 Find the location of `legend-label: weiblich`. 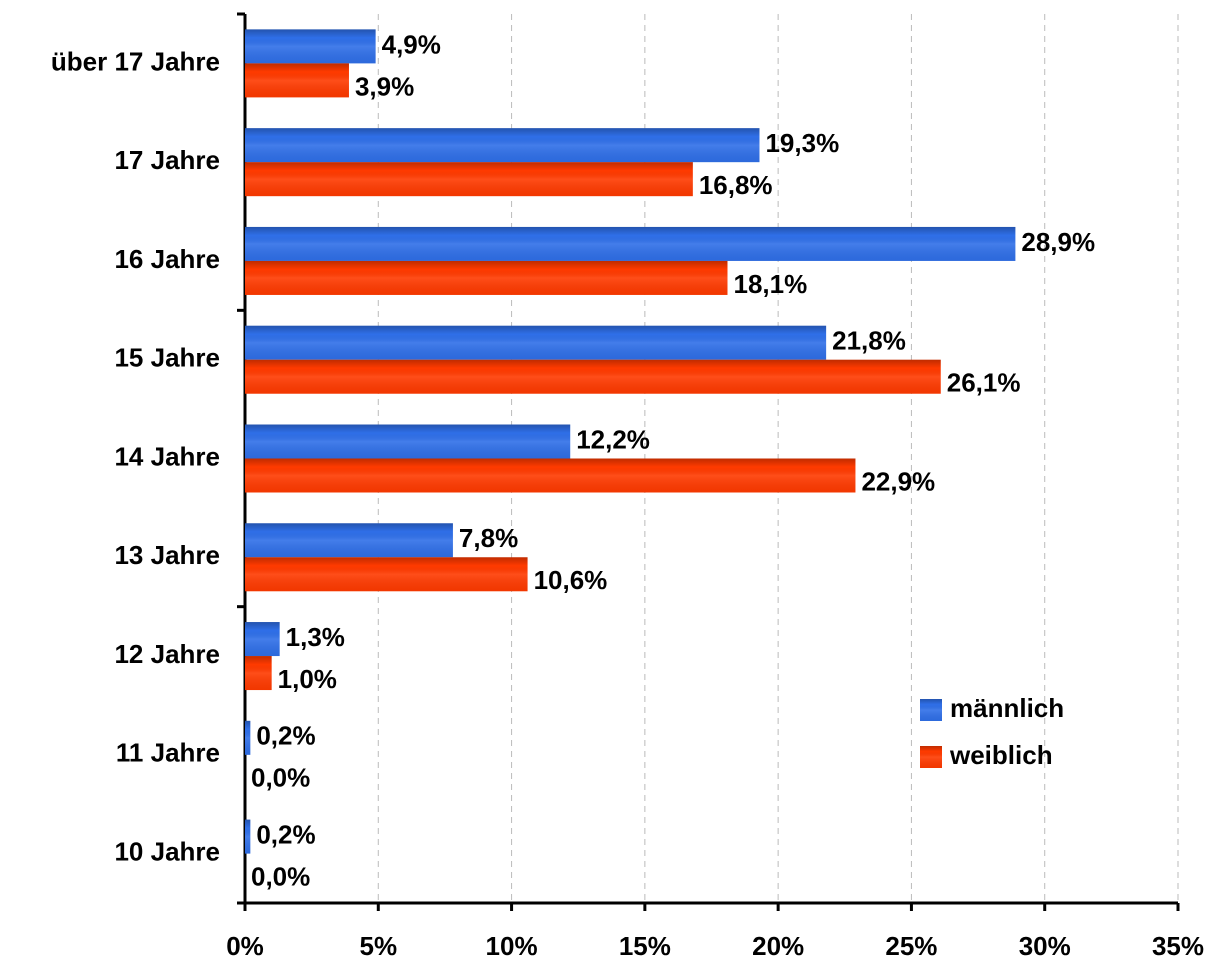

legend-label: weiblich is located at coordinates (1001, 755).